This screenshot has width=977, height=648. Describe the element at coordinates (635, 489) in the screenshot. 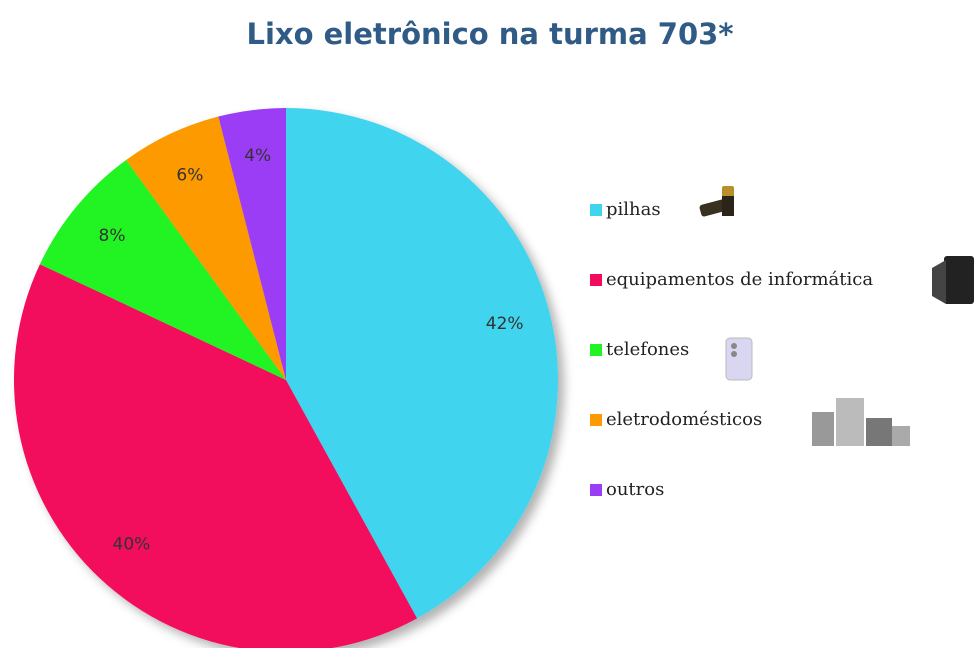

I see `legend-label: outros` at that location.